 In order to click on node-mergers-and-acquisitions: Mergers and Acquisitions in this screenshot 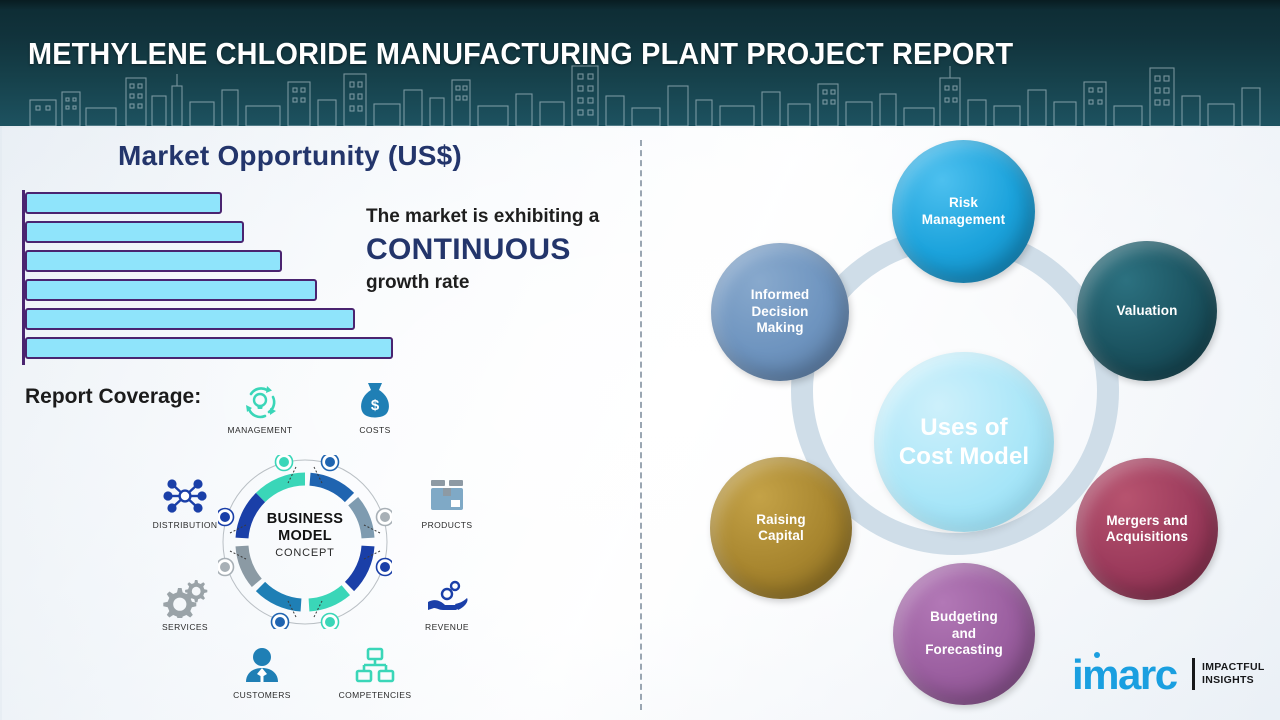, I will do `click(1147, 529)`.